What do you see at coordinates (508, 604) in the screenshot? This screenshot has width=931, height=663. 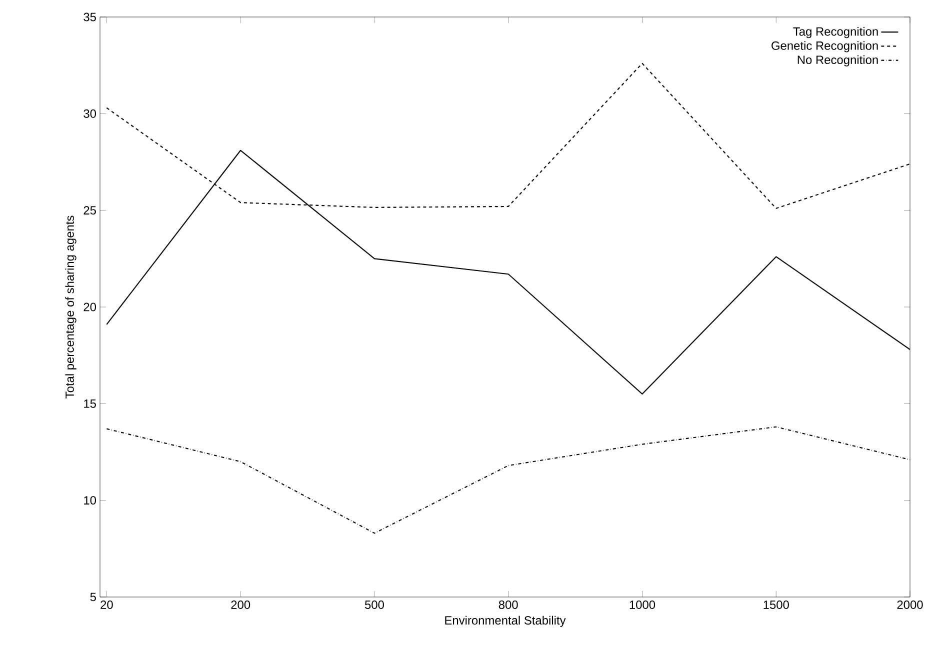 I see `x-tick-label: 800` at bounding box center [508, 604].